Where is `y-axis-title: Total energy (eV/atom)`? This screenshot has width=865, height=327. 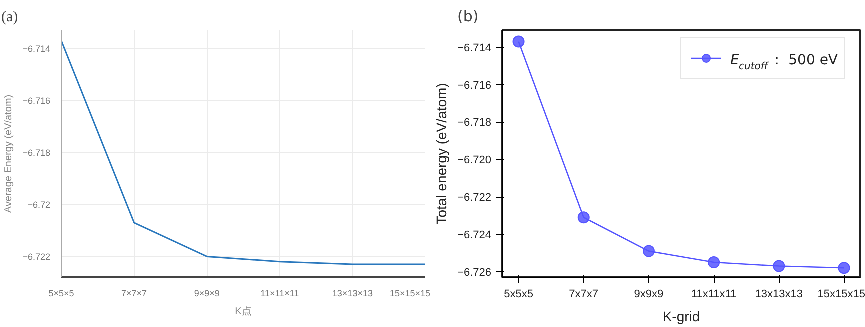 y-axis-title: Total energy (eV/atom) is located at coordinates (442, 154).